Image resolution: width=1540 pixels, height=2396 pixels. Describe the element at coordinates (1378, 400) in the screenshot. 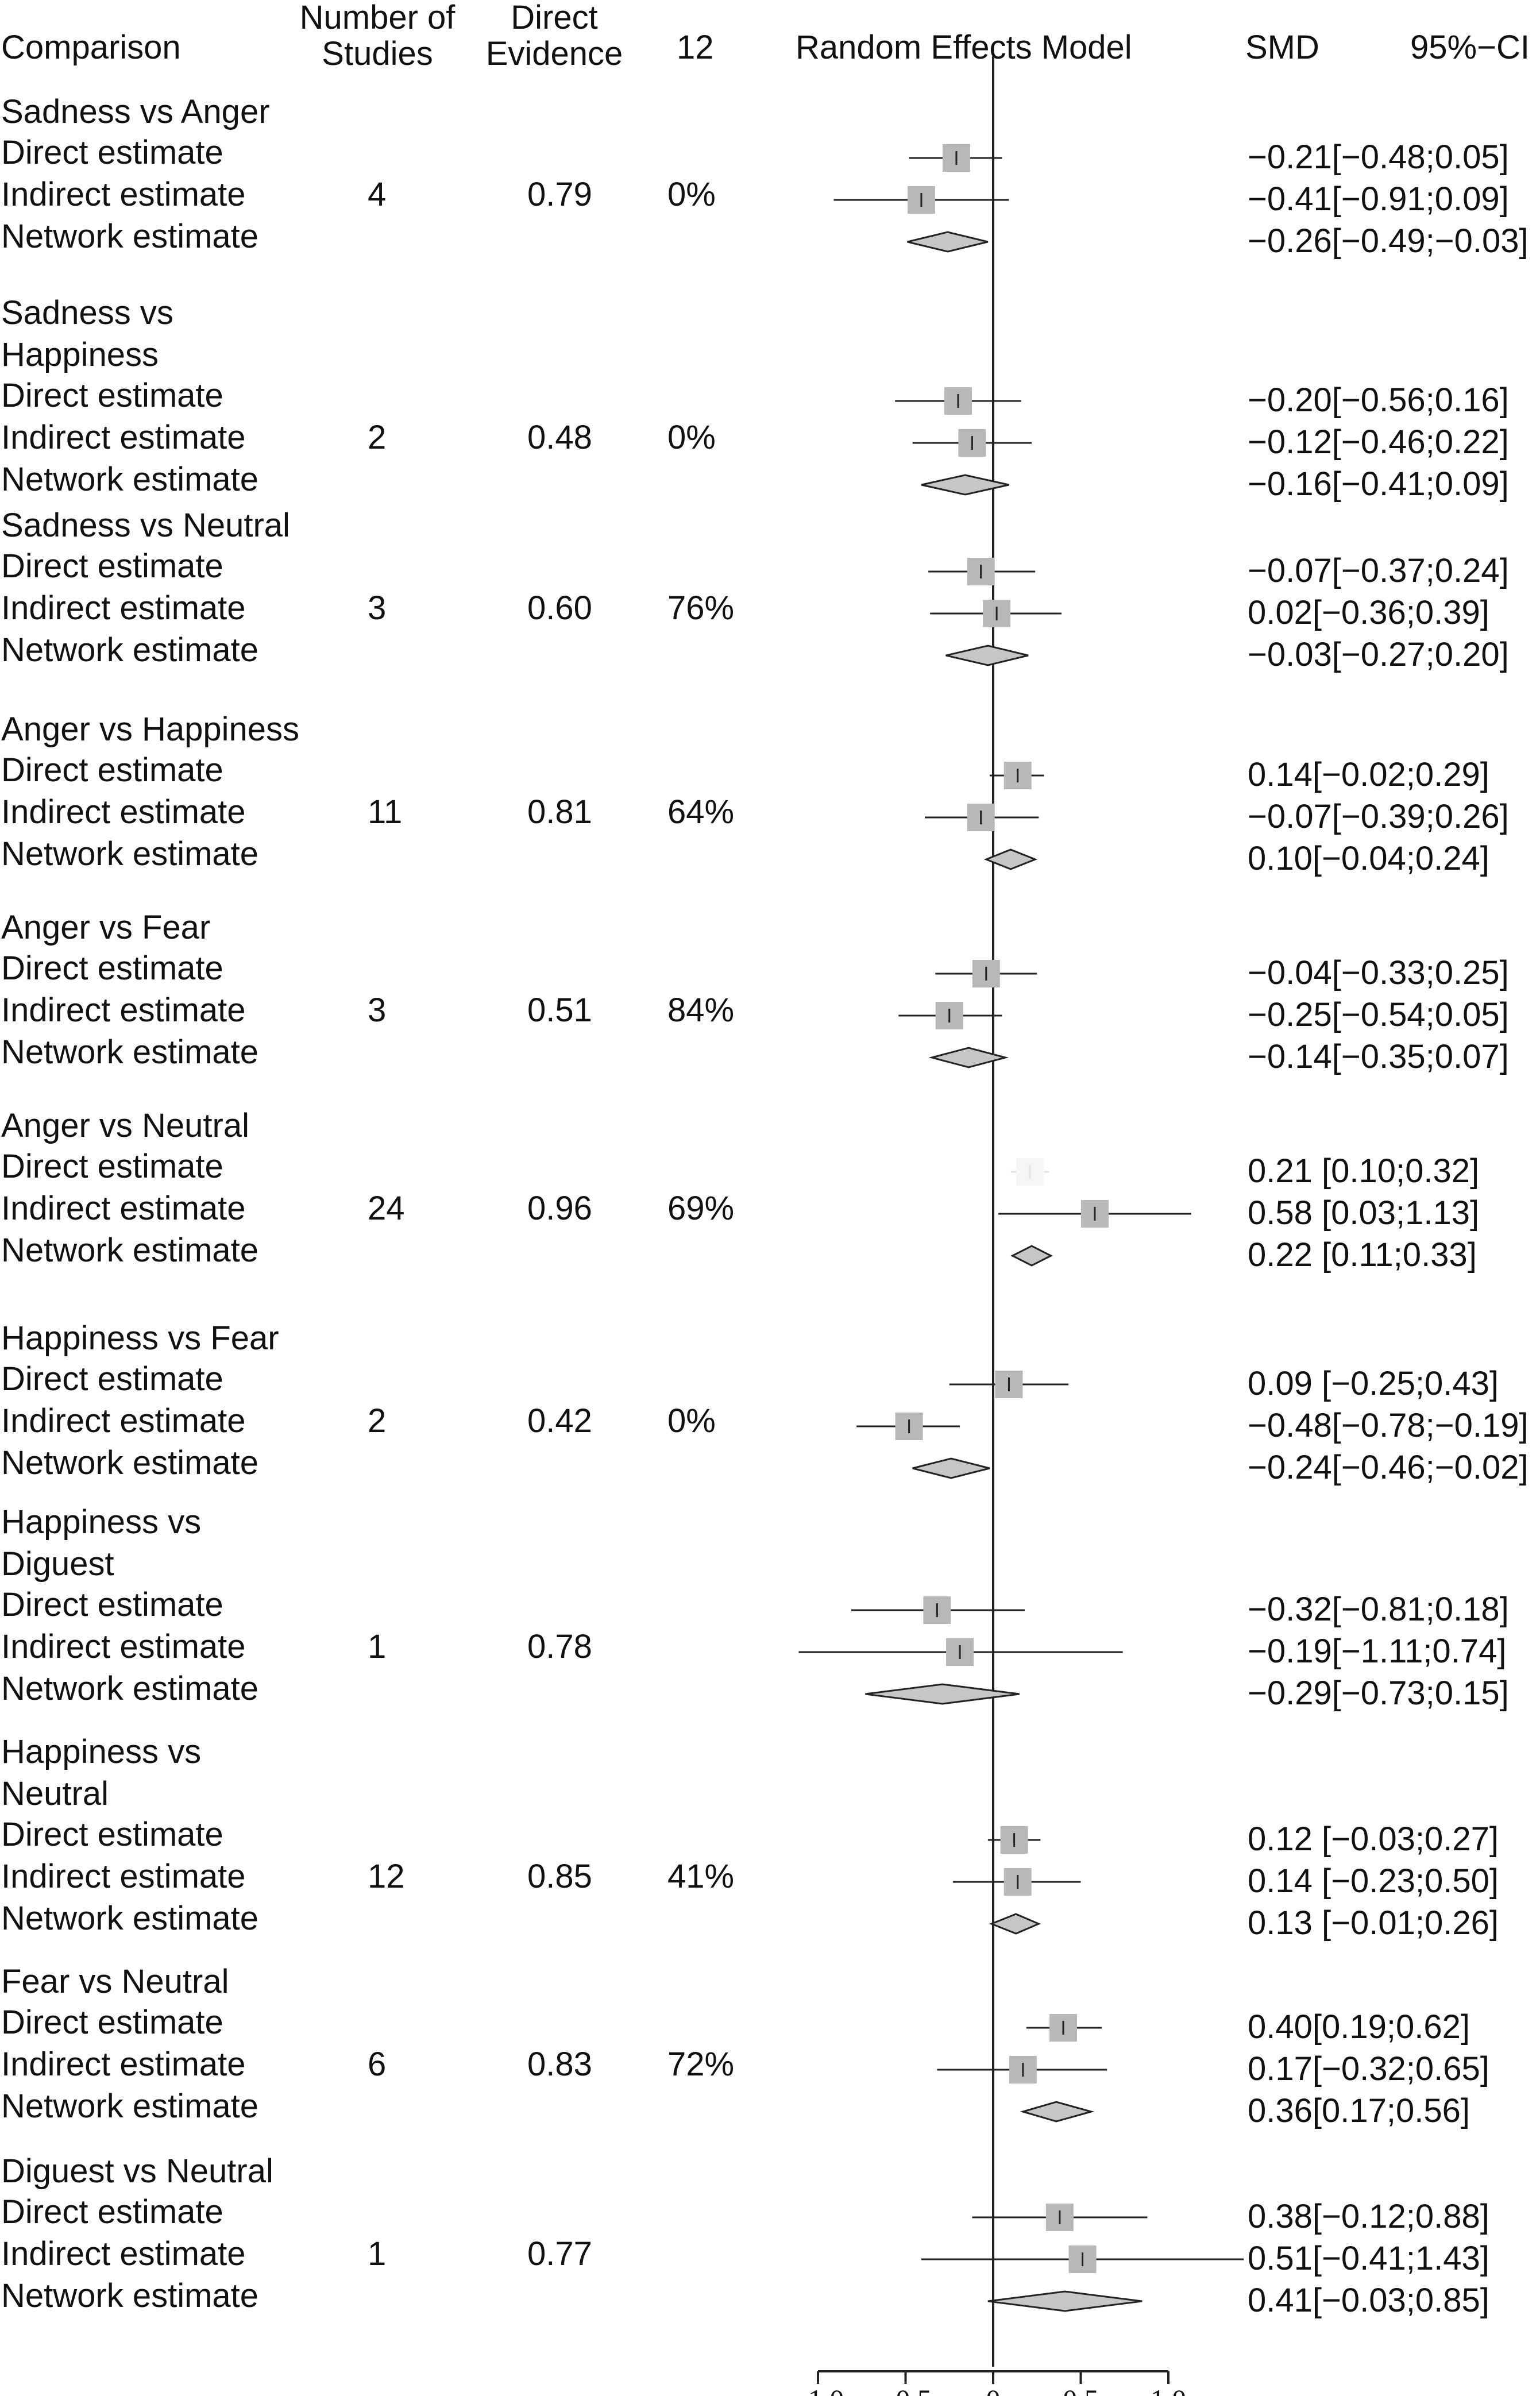

I see `smd-ci-text: −0.20[−0.56;0.16]` at that location.